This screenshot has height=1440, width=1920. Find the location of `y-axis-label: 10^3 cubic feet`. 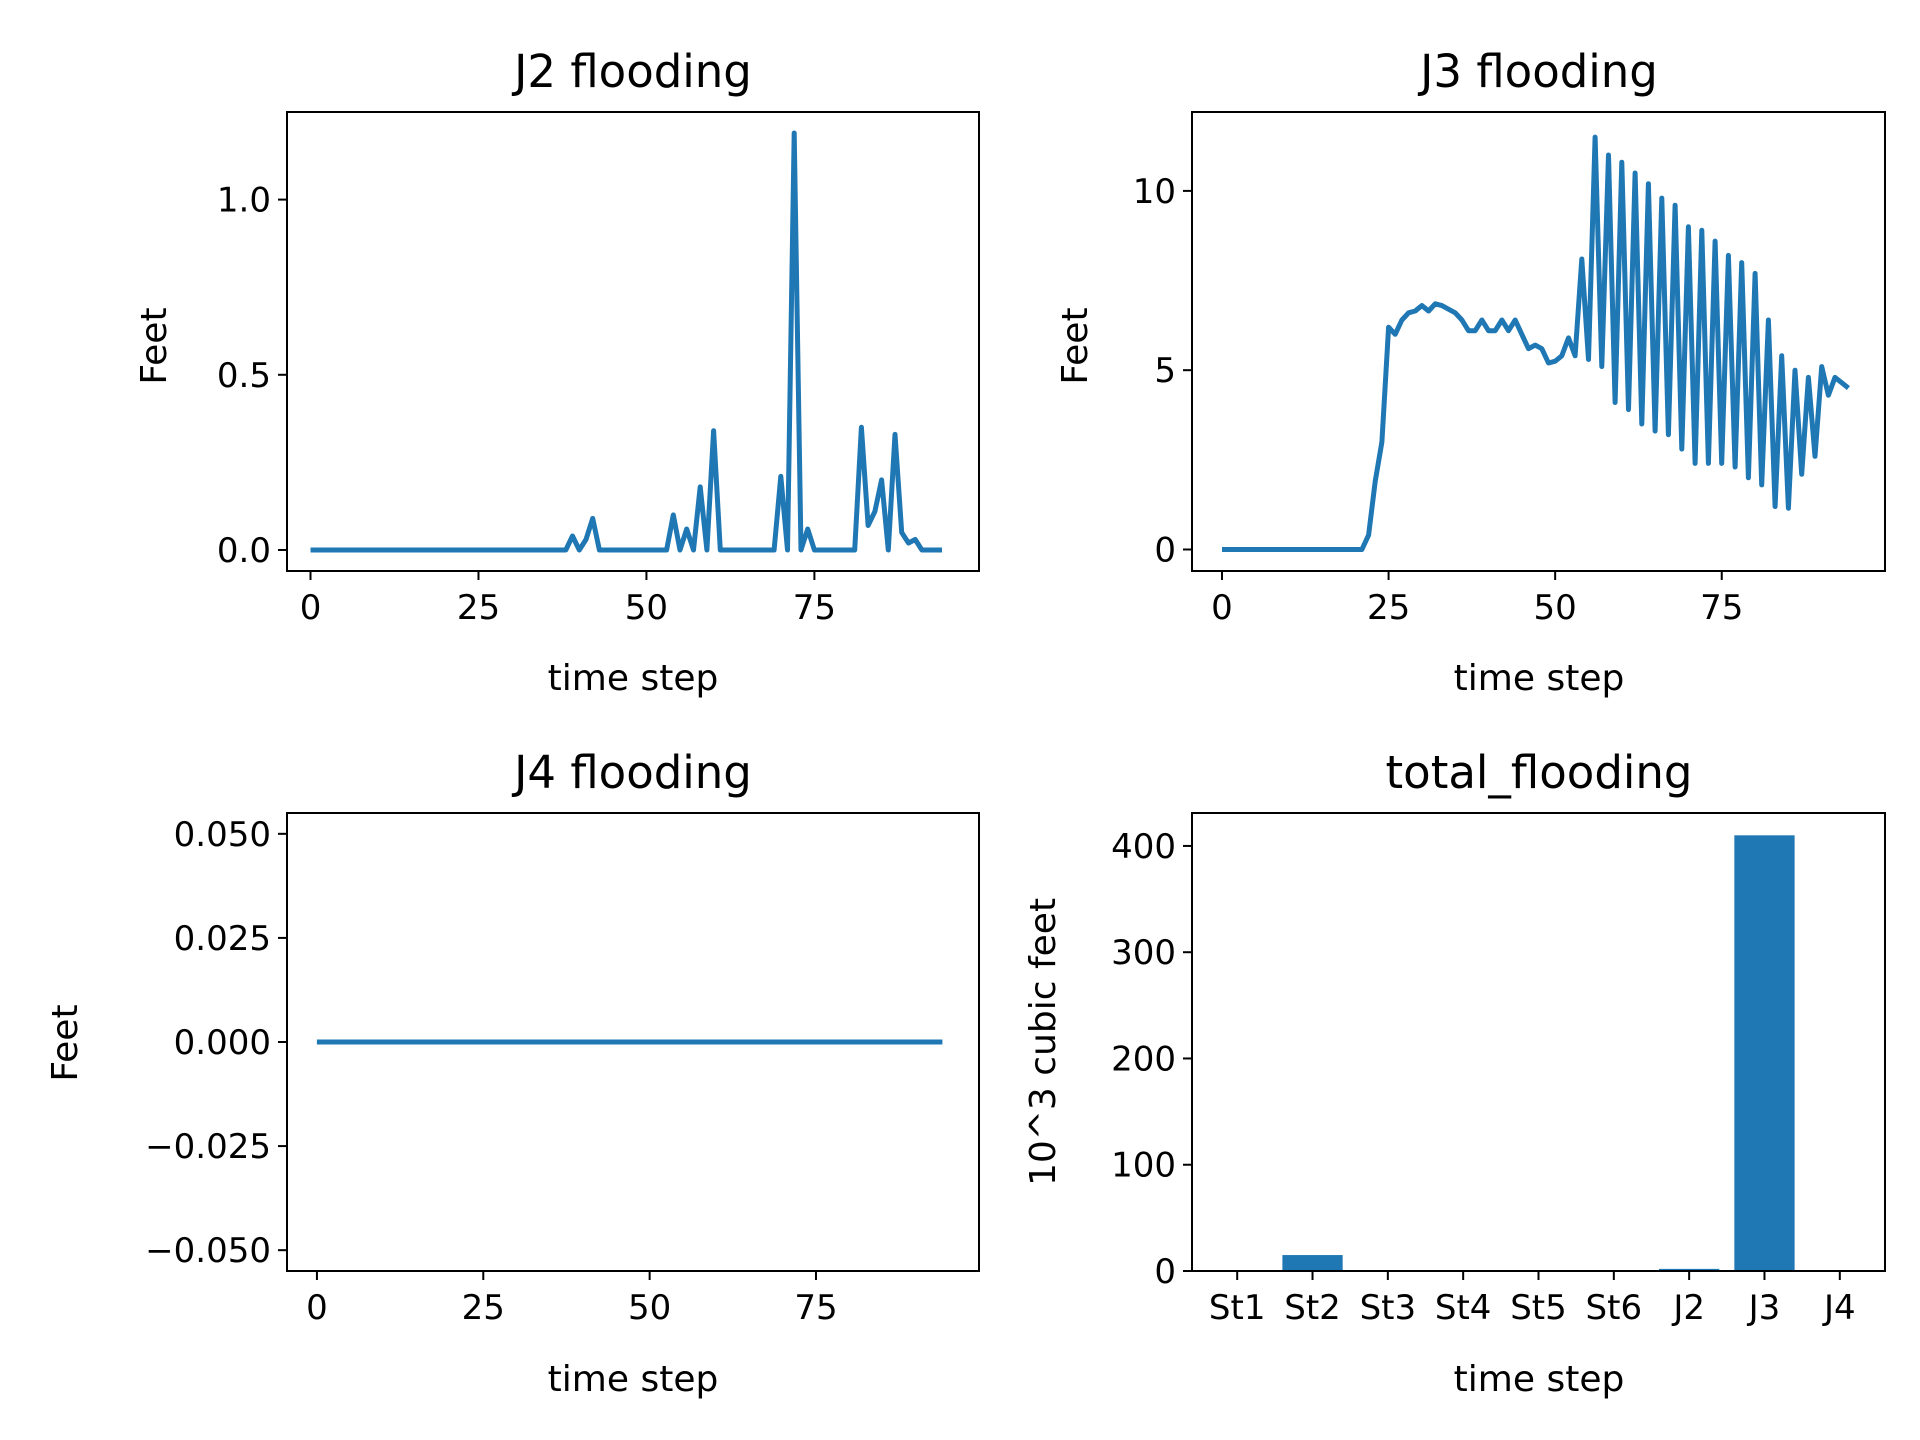

y-axis-label: 10^3 cubic feet is located at coordinates (1043, 1042).